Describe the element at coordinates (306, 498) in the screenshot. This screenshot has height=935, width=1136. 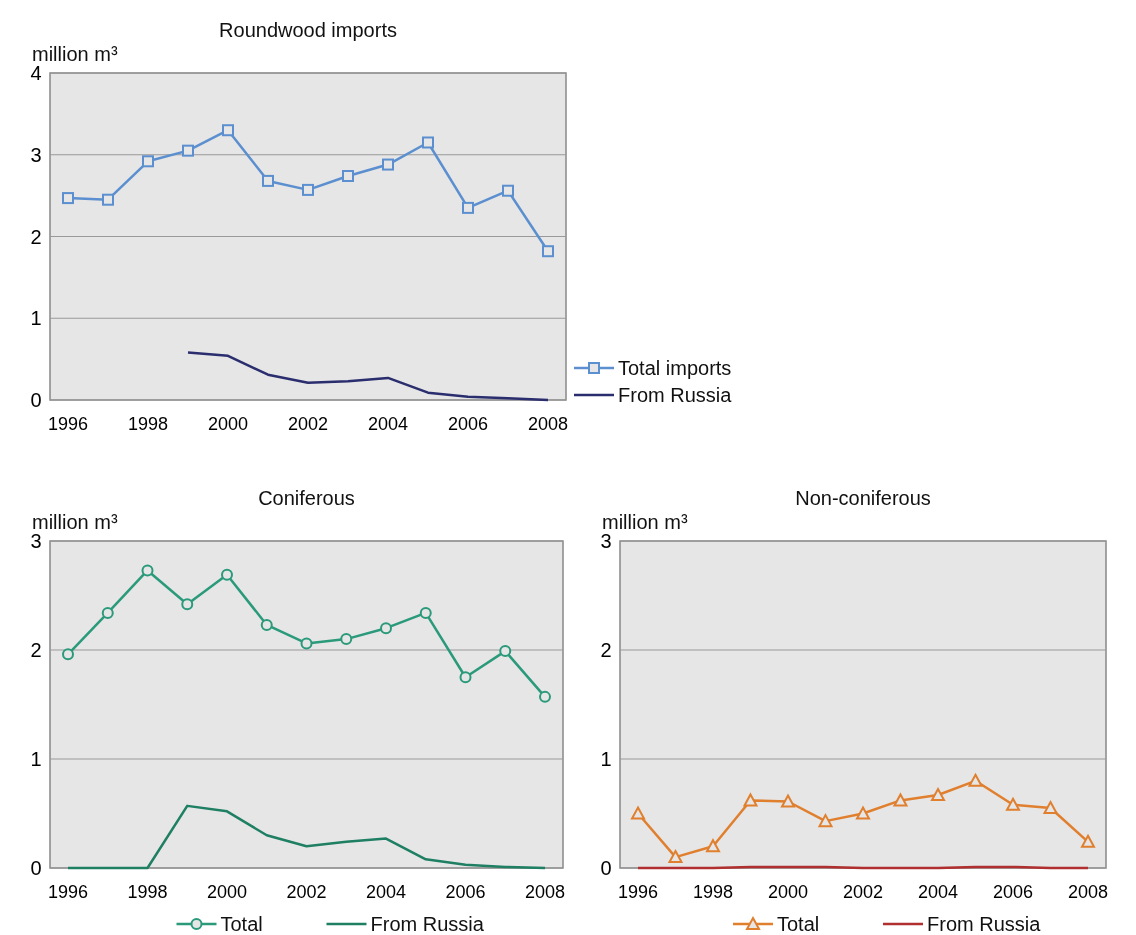
I see `chart-title: Coniferous` at that location.